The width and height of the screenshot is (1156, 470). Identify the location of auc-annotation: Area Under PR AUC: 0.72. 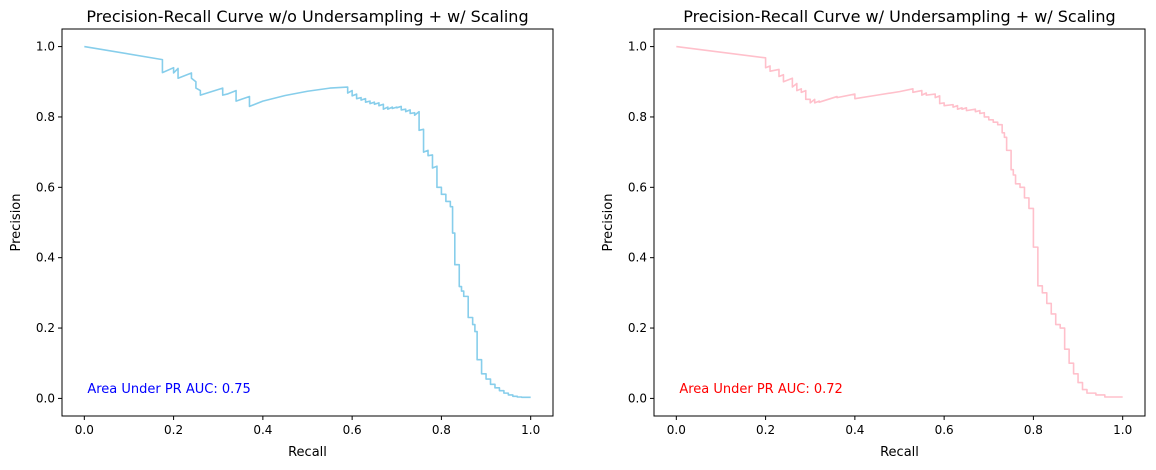
(760, 389).